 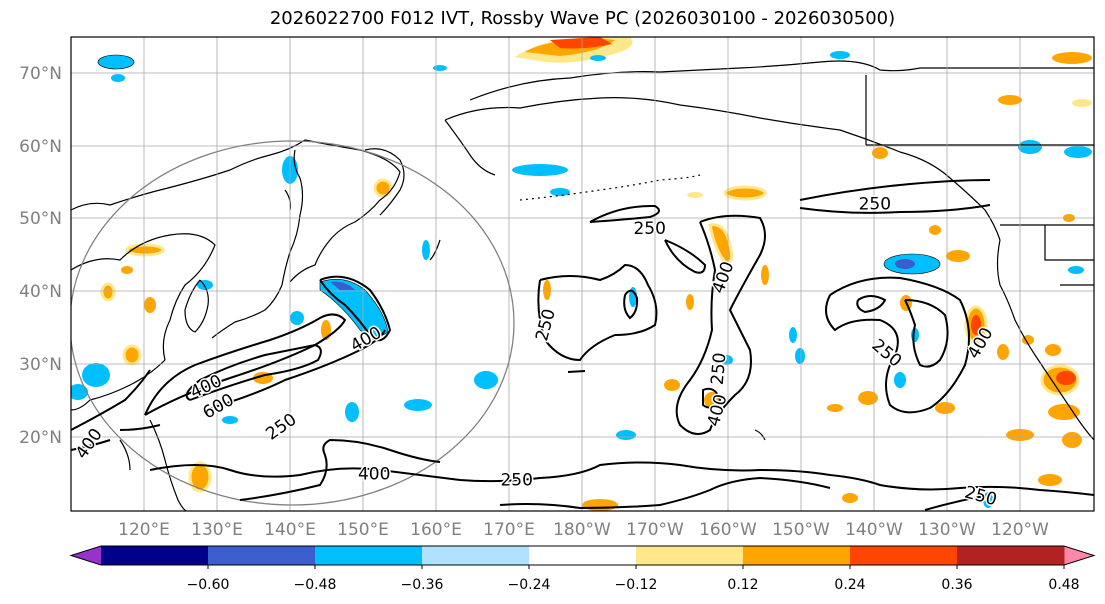 I want to click on lon-label: 120°E, so click(x=144, y=530).